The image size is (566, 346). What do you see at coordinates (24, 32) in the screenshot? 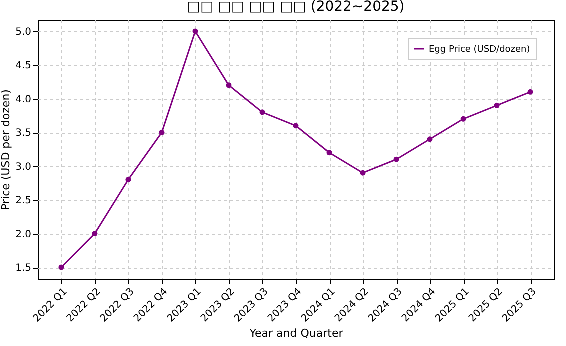
I see `y-tick-label: 5.0` at bounding box center [24, 32].